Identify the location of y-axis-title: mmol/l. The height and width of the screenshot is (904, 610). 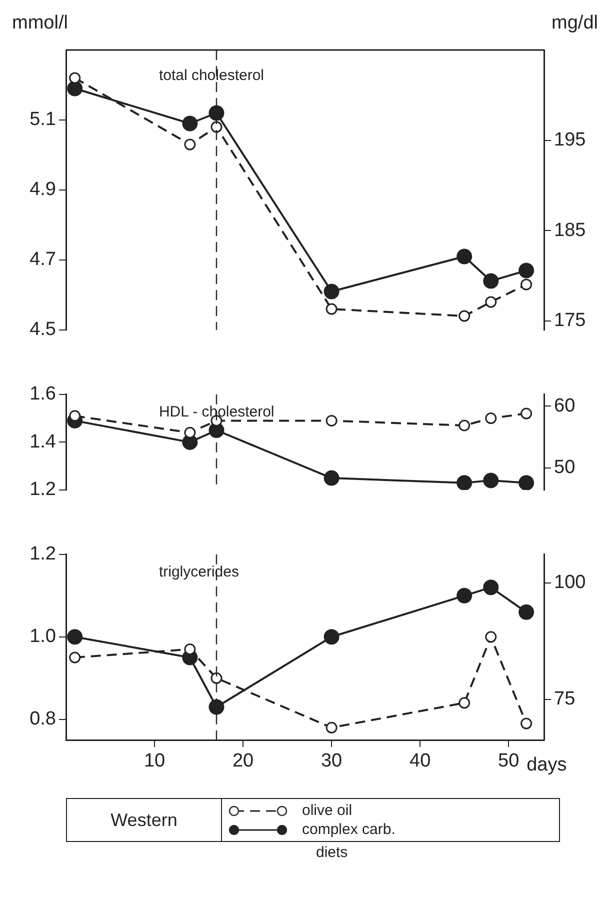
(40, 23).